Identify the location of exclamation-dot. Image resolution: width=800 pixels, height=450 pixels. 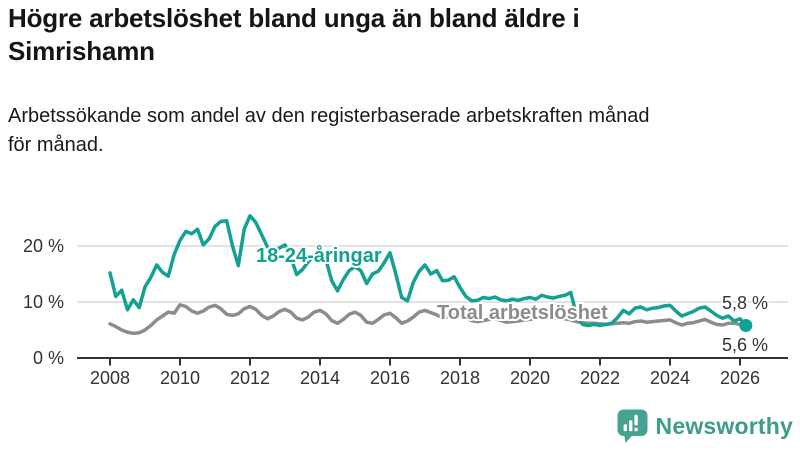
(635, 429).